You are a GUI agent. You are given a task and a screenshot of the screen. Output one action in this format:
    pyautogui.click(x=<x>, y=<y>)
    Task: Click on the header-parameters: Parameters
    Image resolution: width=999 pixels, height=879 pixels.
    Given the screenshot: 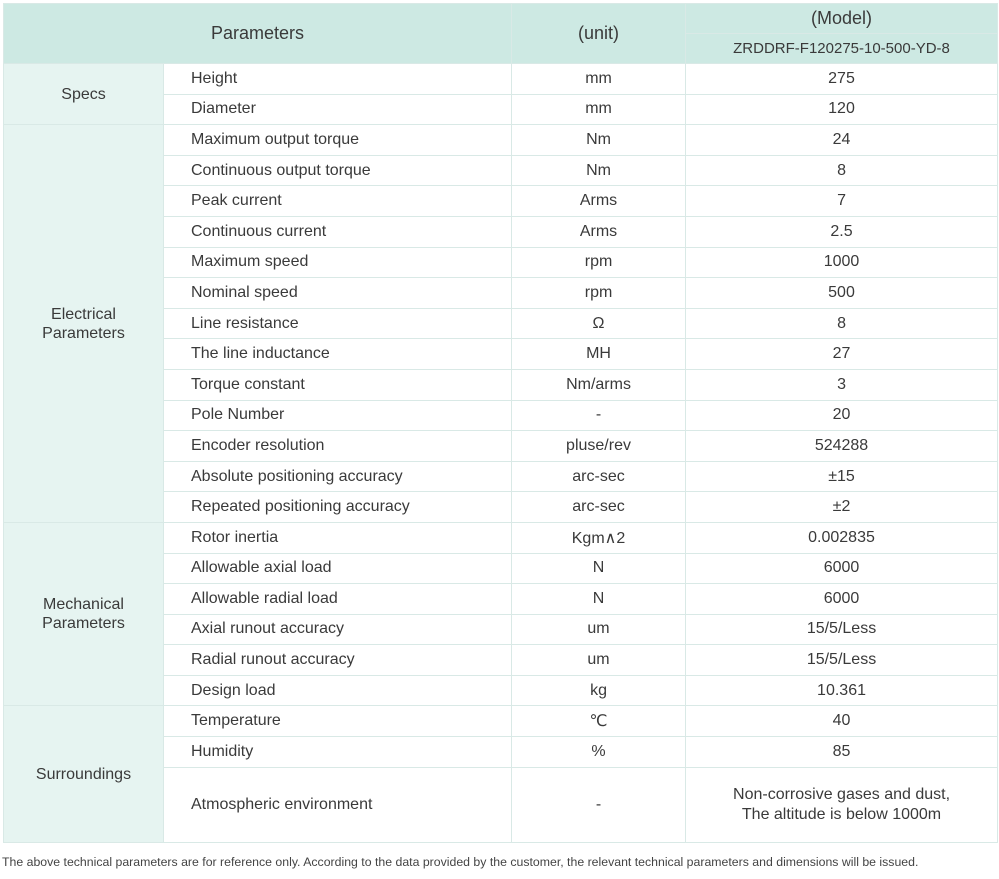 What is the action you would take?
    pyautogui.click(x=257, y=33)
    